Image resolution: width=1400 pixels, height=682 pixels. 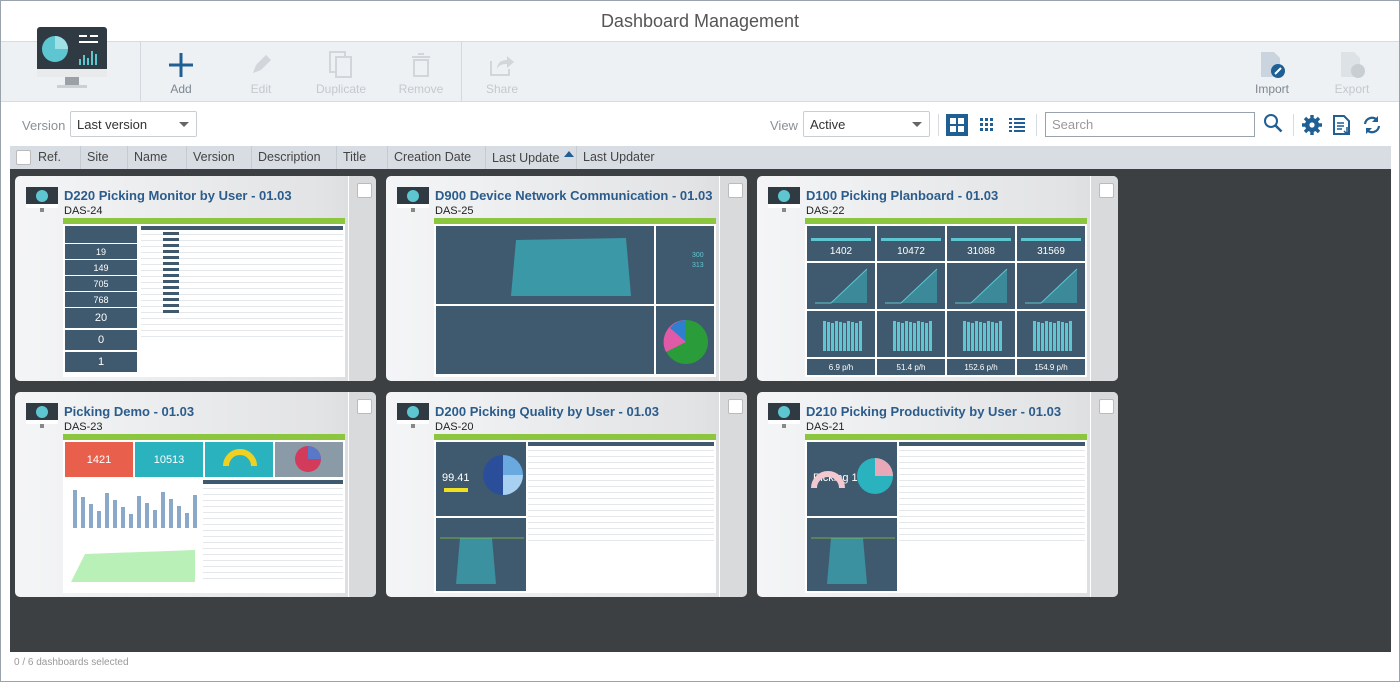 I want to click on dashboard-thumbnail: 300 313, so click(x=575, y=297).